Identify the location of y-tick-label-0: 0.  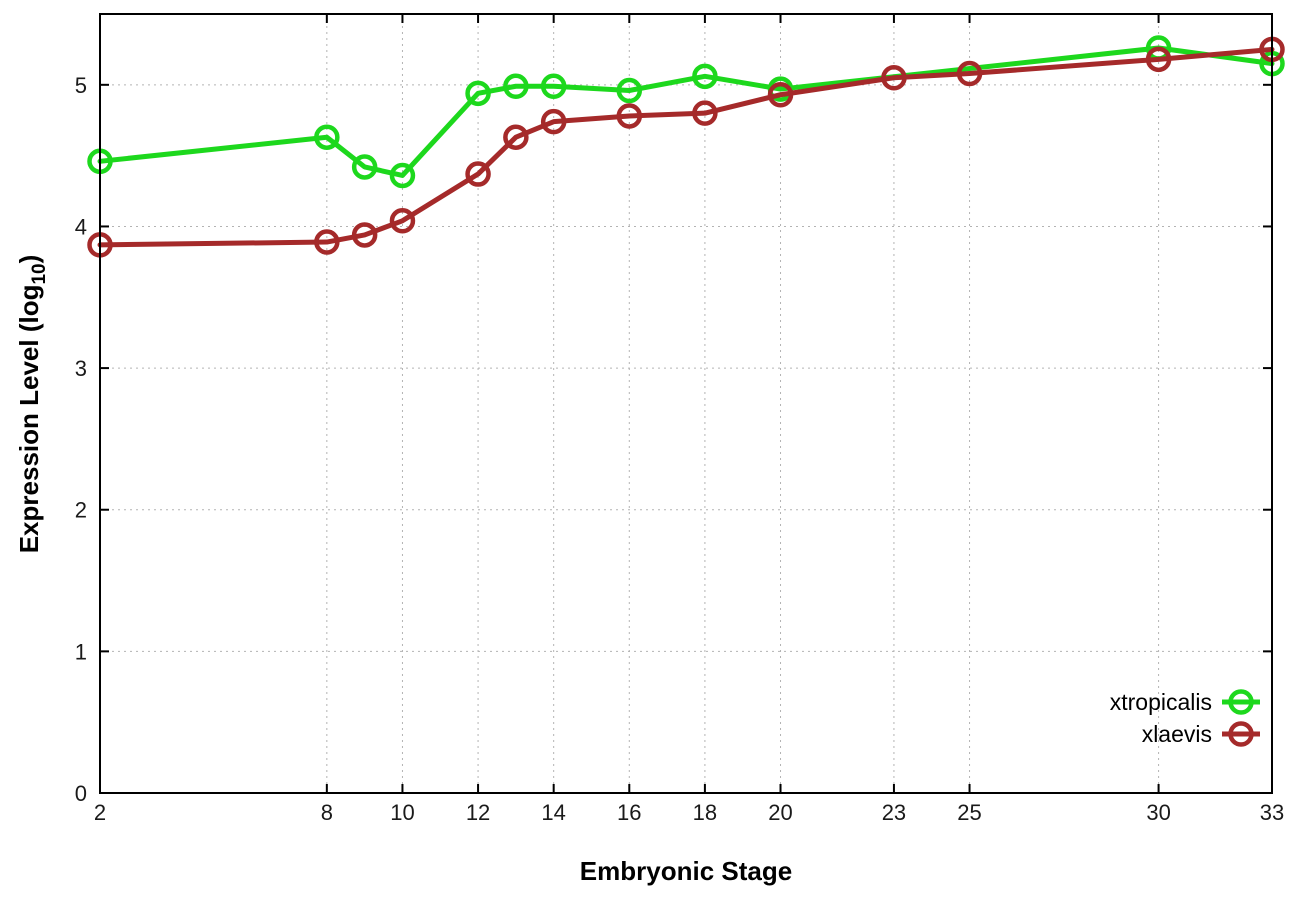
(81, 793).